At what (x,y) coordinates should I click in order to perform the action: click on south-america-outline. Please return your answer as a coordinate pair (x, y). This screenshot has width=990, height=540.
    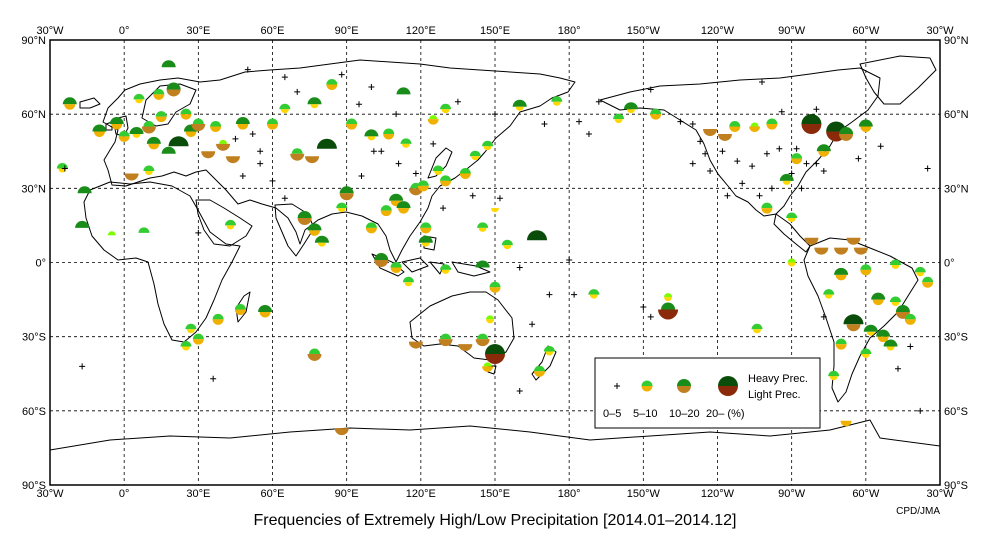
    Looking at the image, I should click on (861, 320).